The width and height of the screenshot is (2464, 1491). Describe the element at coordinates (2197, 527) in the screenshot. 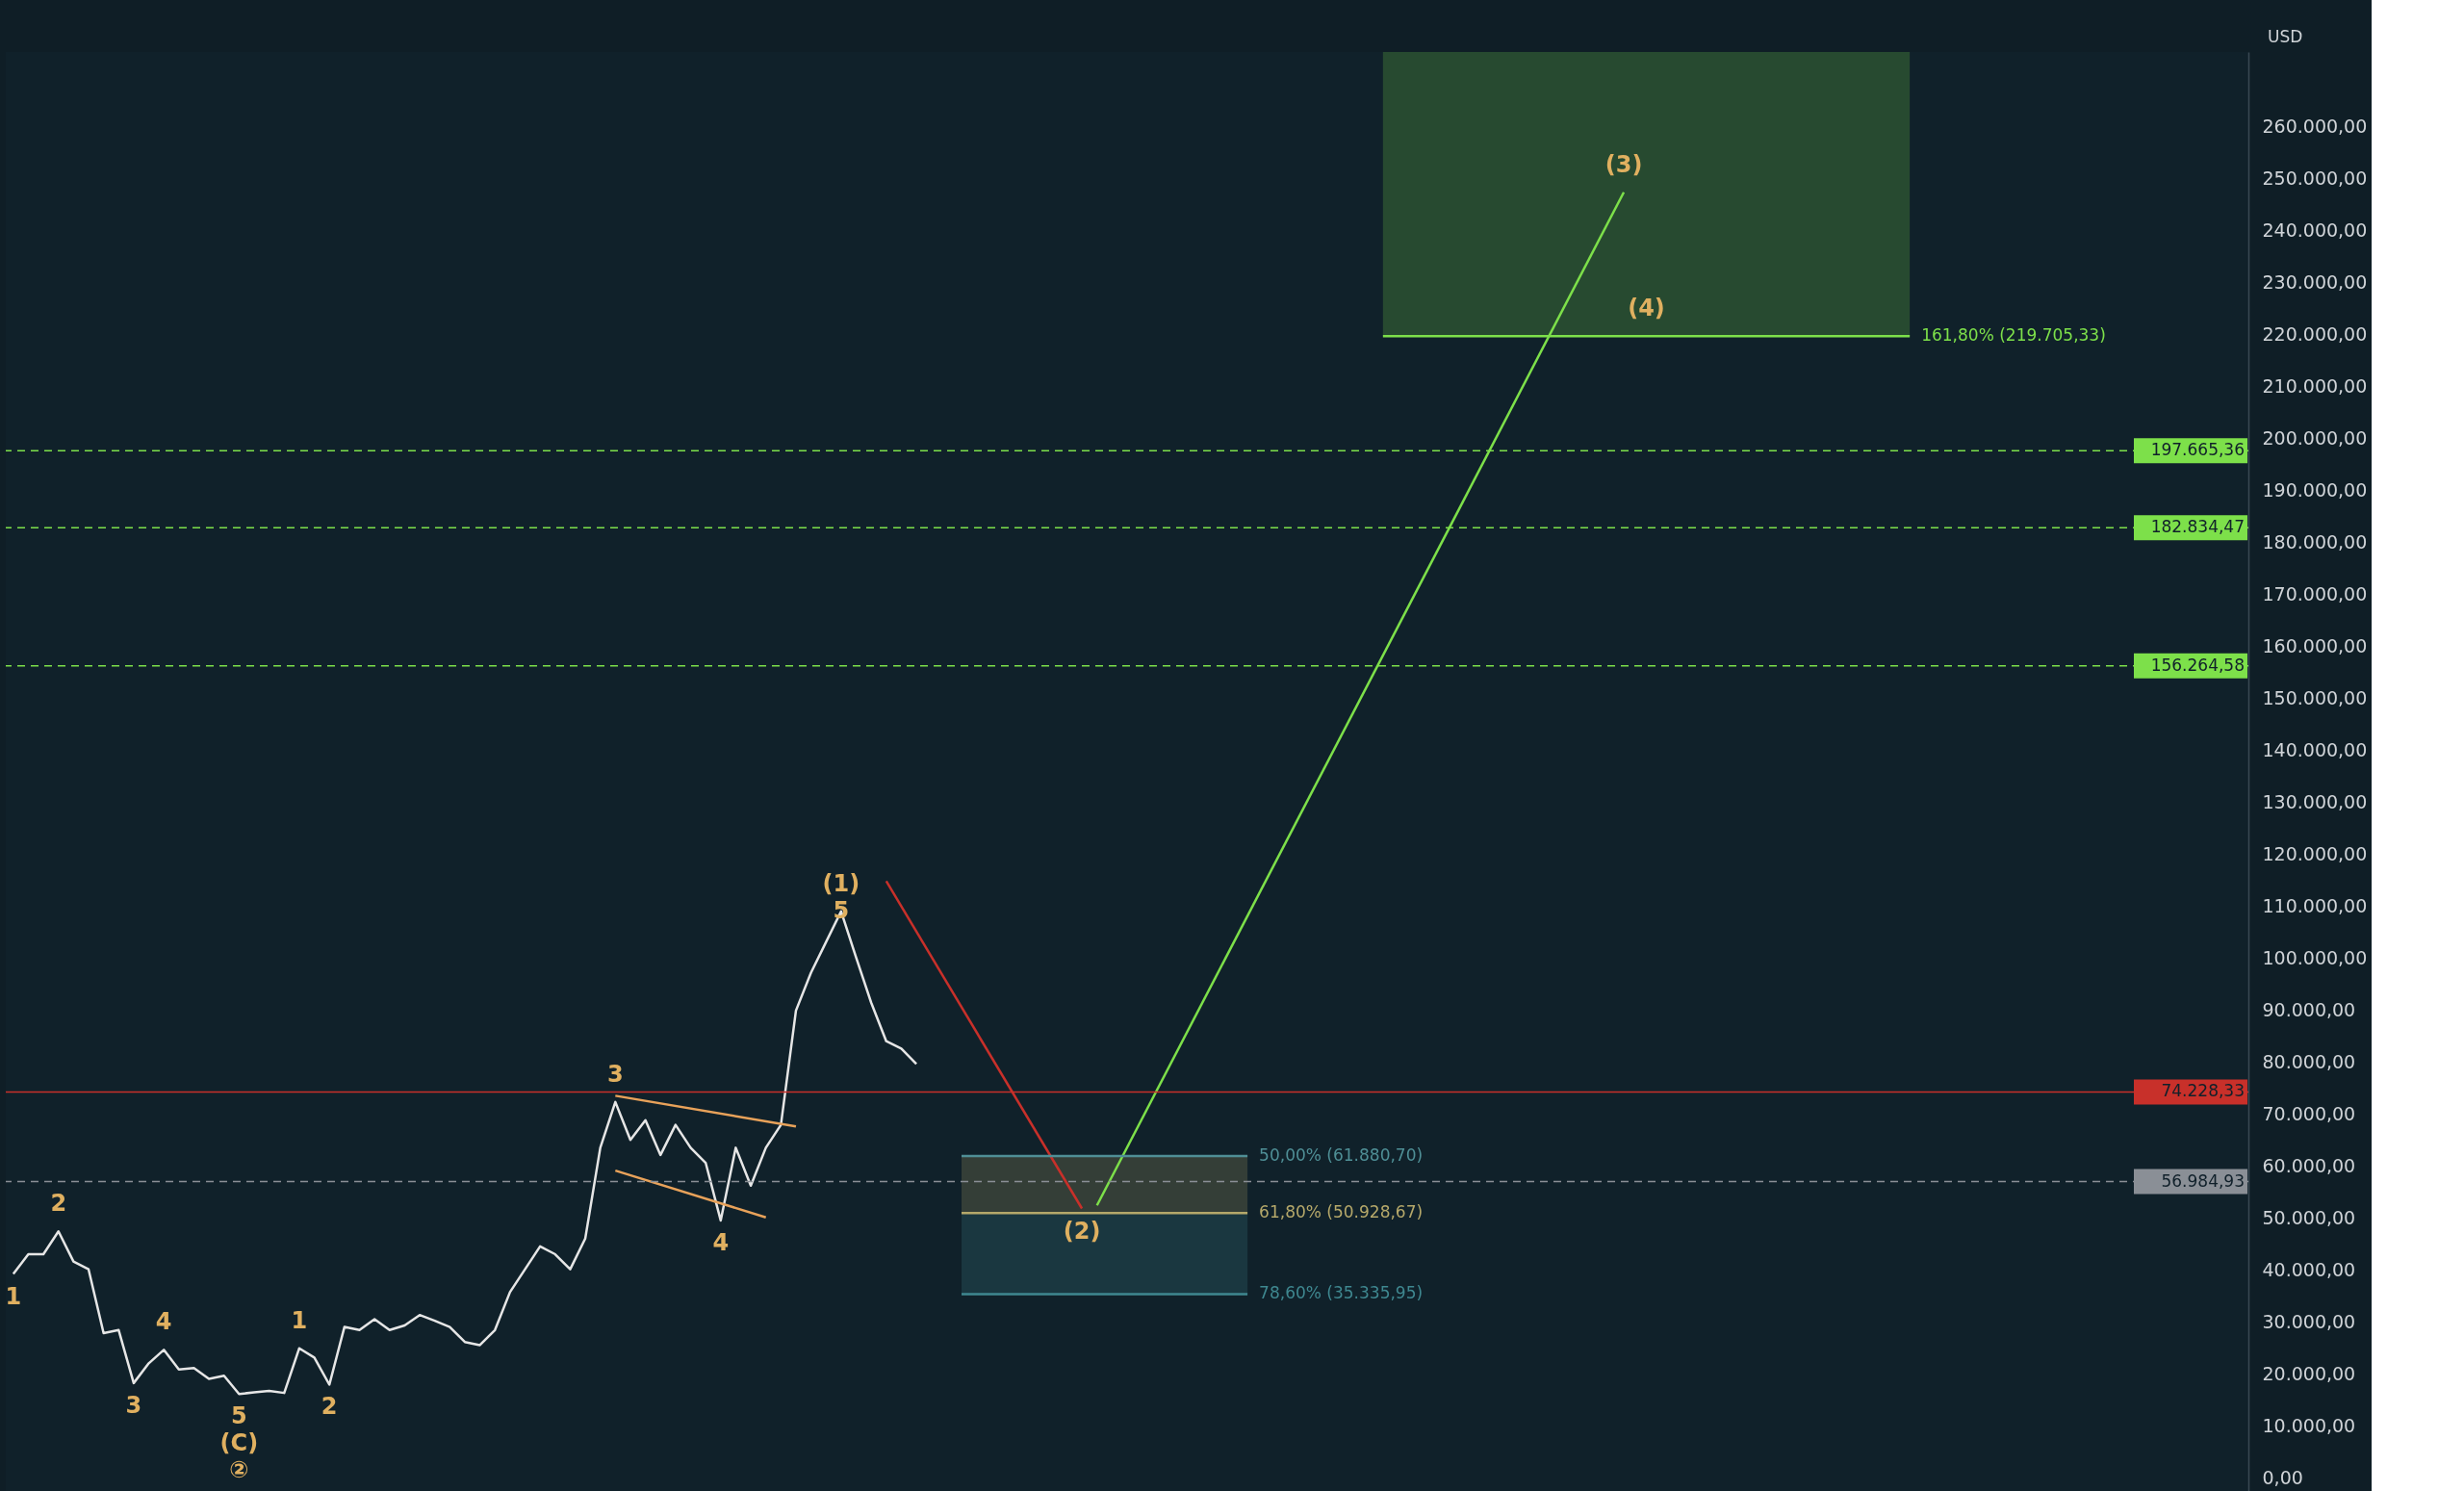

I see `ref-line-label: 182.834,47` at that location.